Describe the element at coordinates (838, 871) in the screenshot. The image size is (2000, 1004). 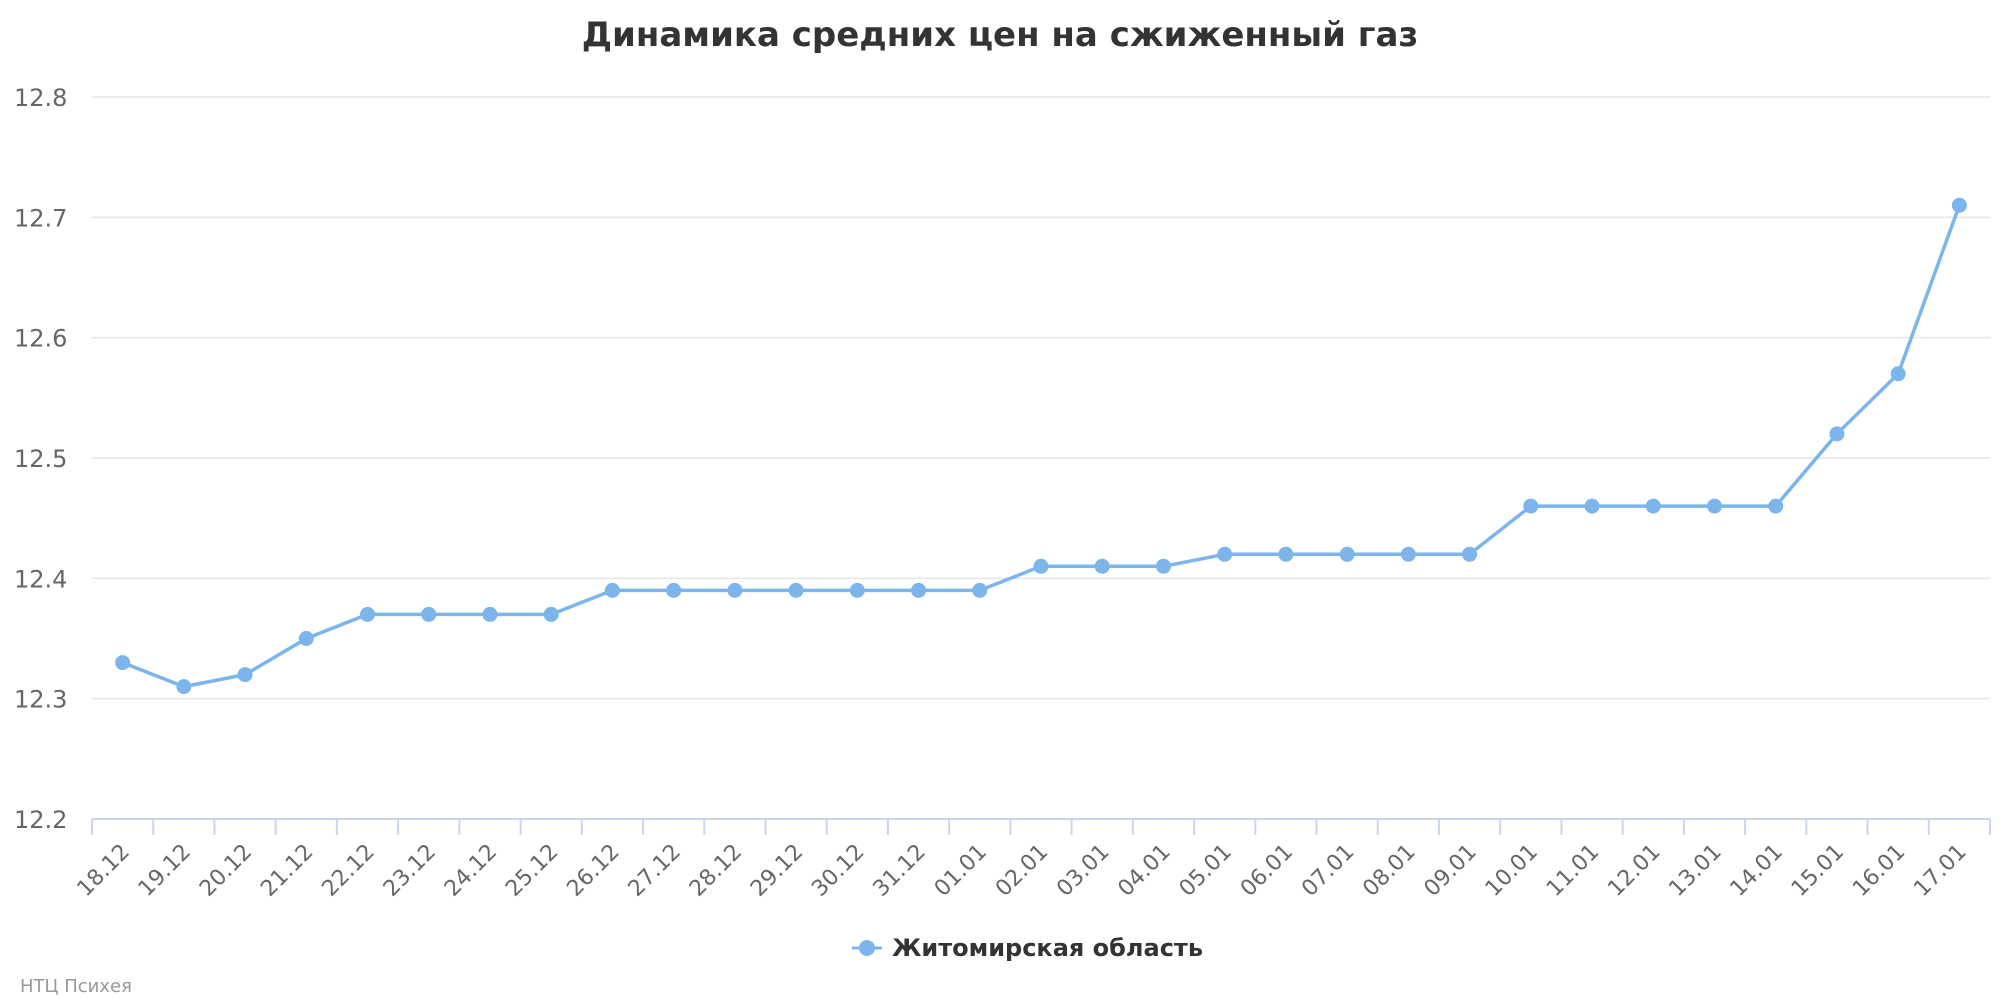
I see `x-tick-label: 30.12` at that location.